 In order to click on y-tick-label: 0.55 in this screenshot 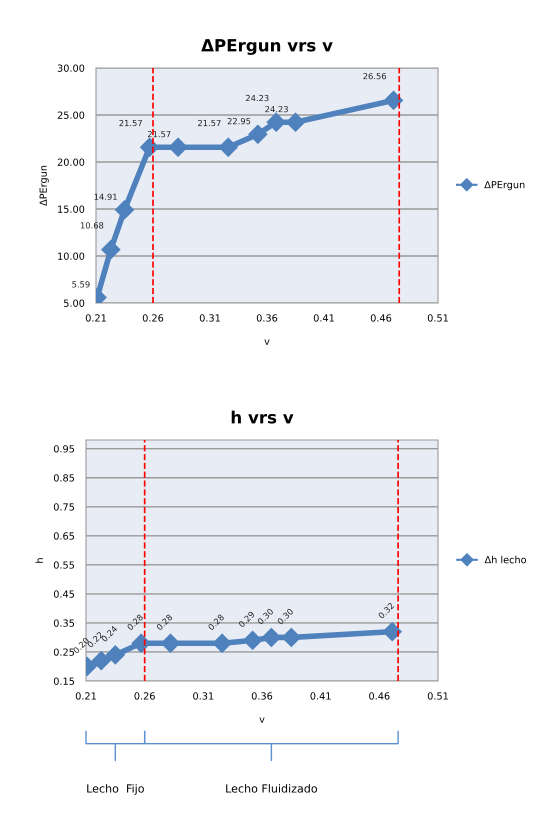, I will do `click(64, 565)`.